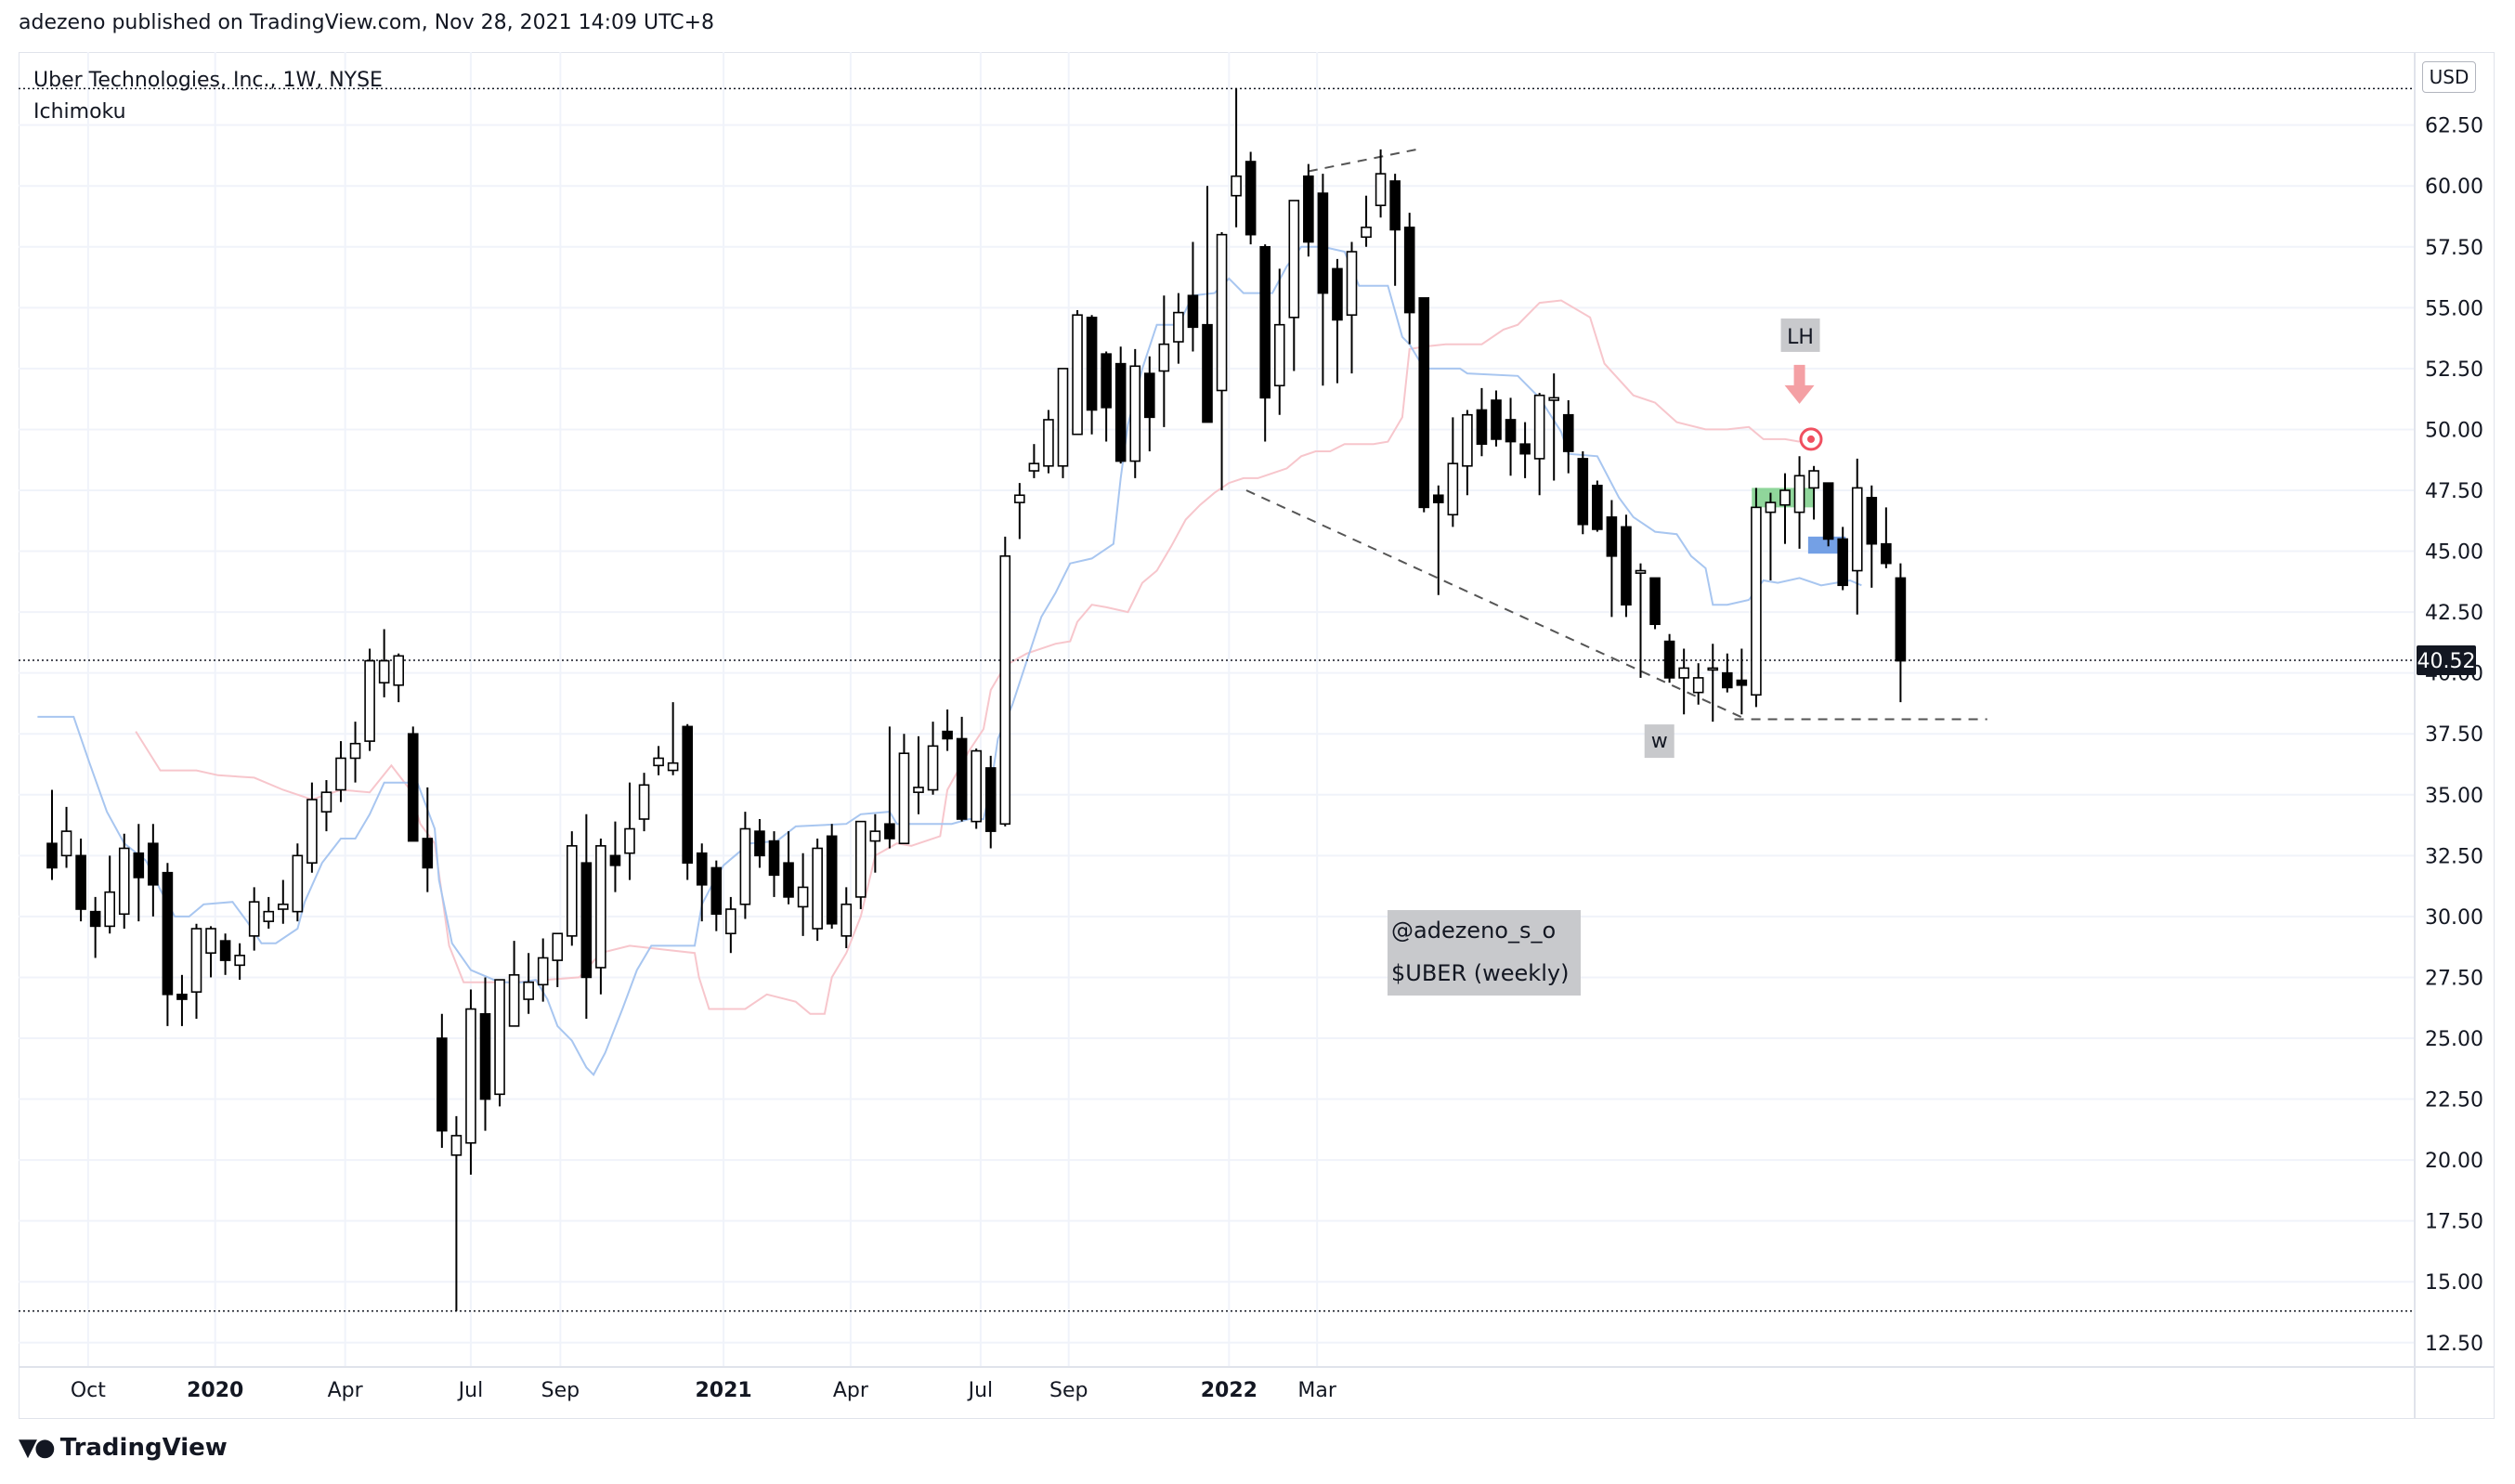 This screenshot has height=1484, width=2515. Describe the element at coordinates (2449, 77) in the screenshot. I see `currency-button: USD` at that location.